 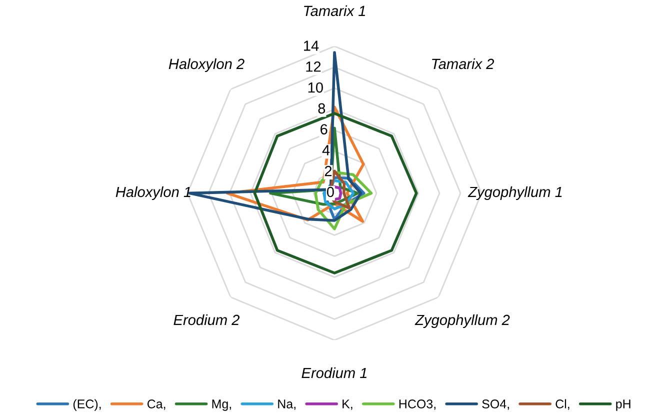 I want to click on legend-label: Mg,, so click(x=221, y=405).